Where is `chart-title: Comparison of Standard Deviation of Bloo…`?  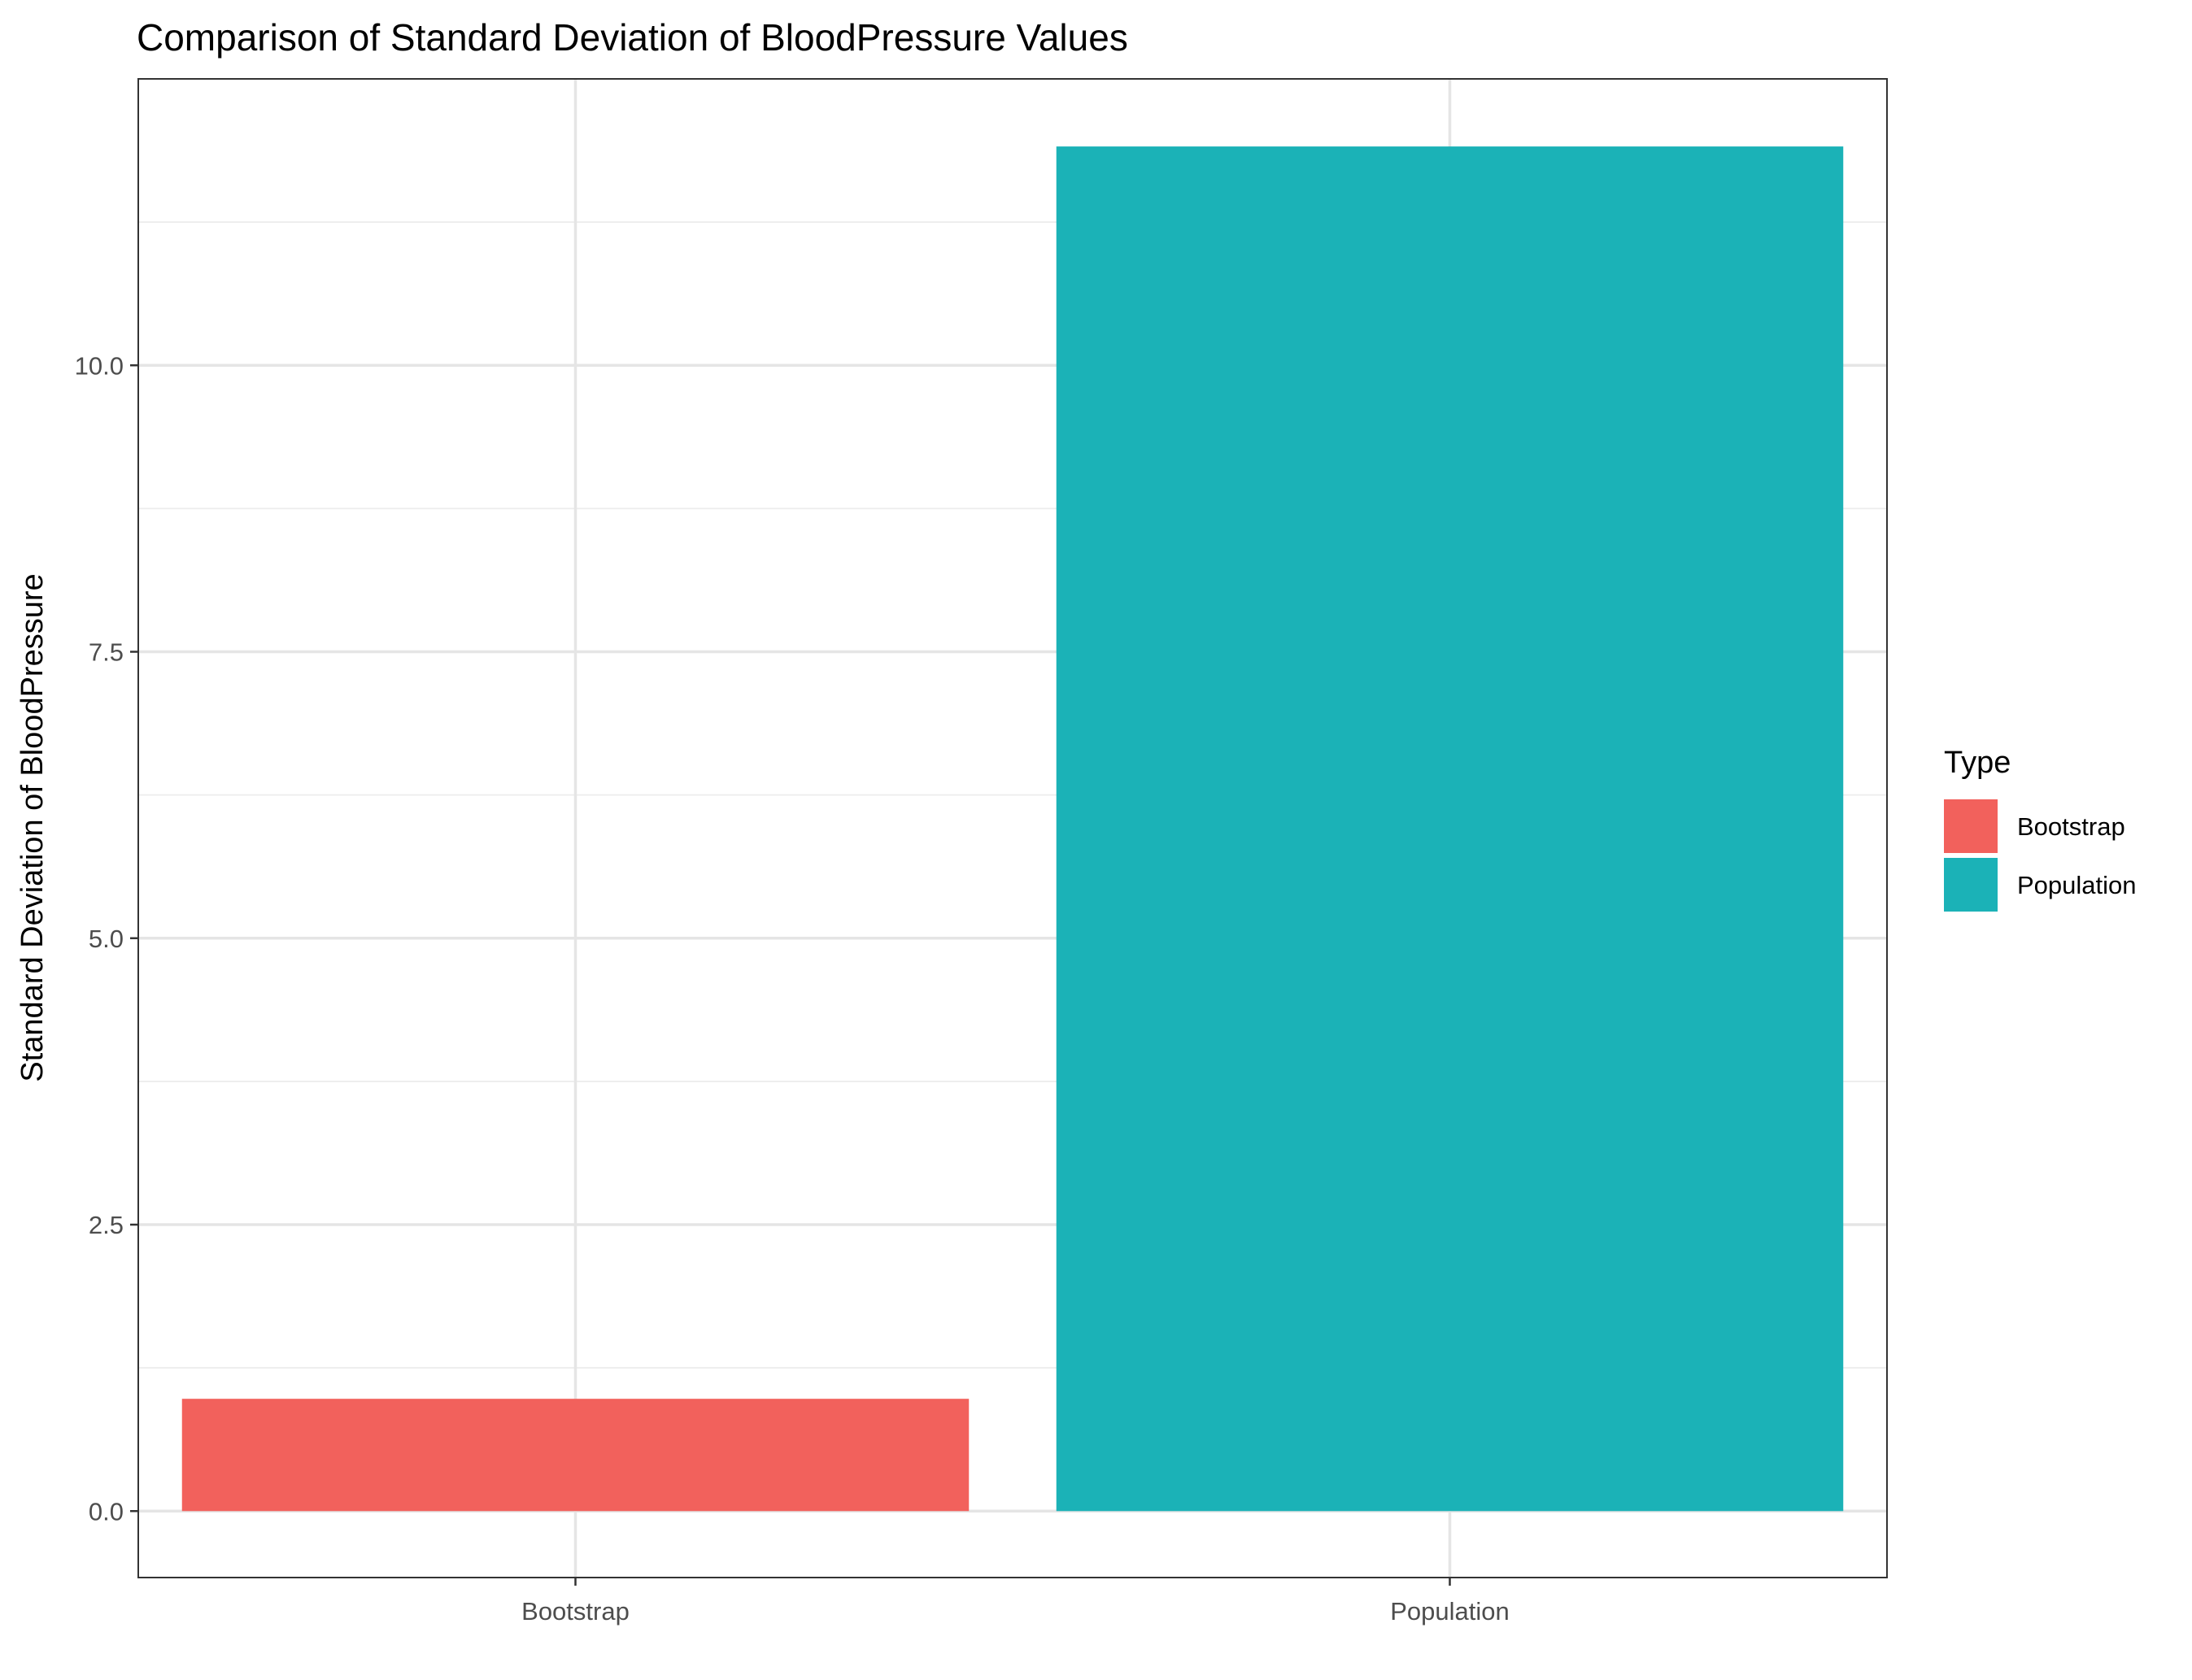 chart-title: Comparison of Standard Deviation of Bloo… is located at coordinates (633, 37).